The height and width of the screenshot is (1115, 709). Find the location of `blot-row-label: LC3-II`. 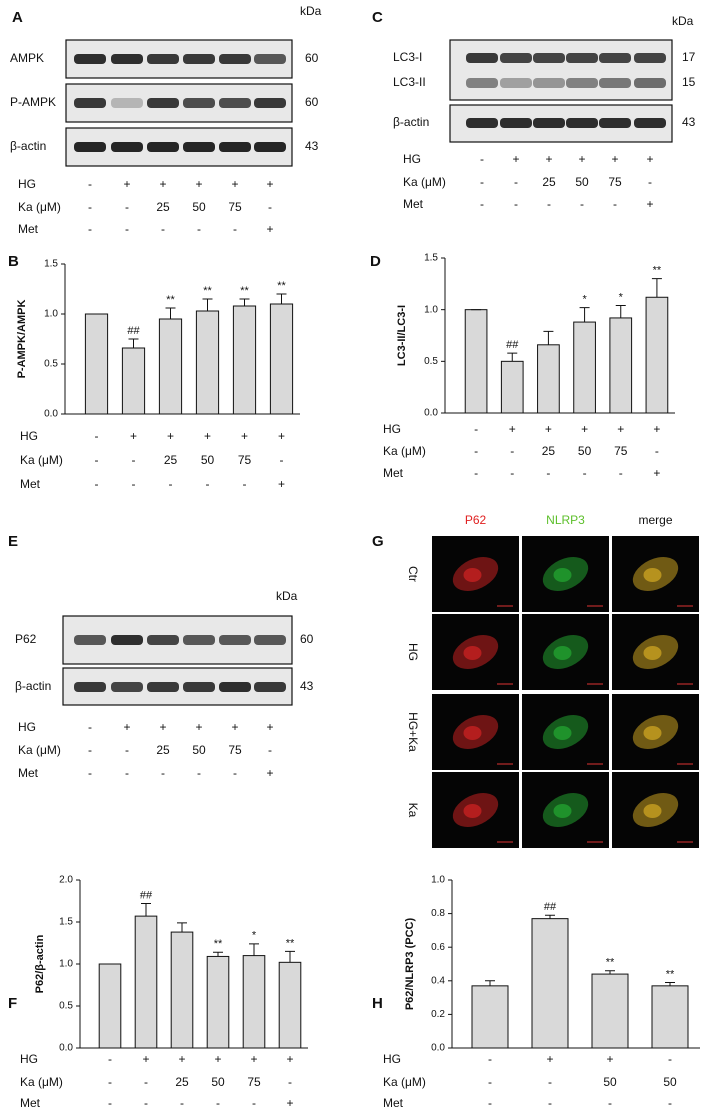

blot-row-label: LC3-II is located at coordinates (409, 82).